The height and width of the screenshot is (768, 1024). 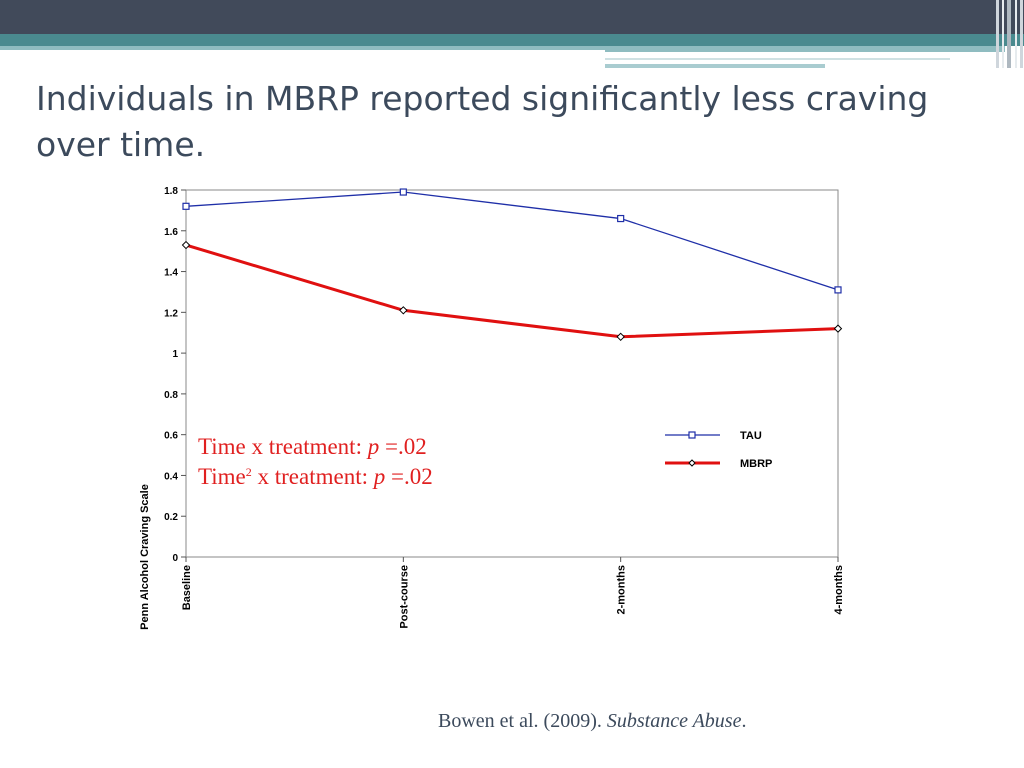 I want to click on y-tick-label: 1.6, so click(x=171, y=232).